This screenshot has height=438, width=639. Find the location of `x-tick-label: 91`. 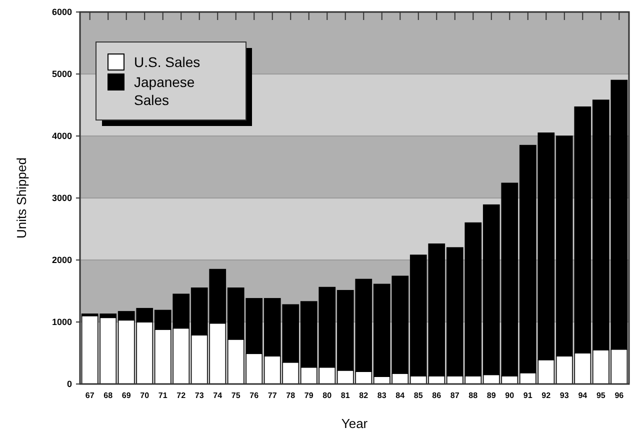

x-tick-label: 91 is located at coordinates (528, 395).